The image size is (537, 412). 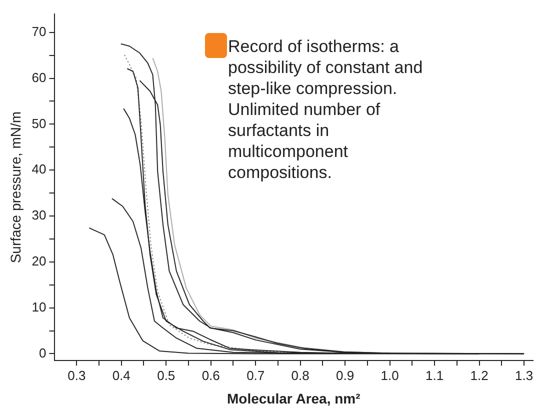 What do you see at coordinates (479, 375) in the screenshot?
I see `x-tick-label: 1.2` at bounding box center [479, 375].